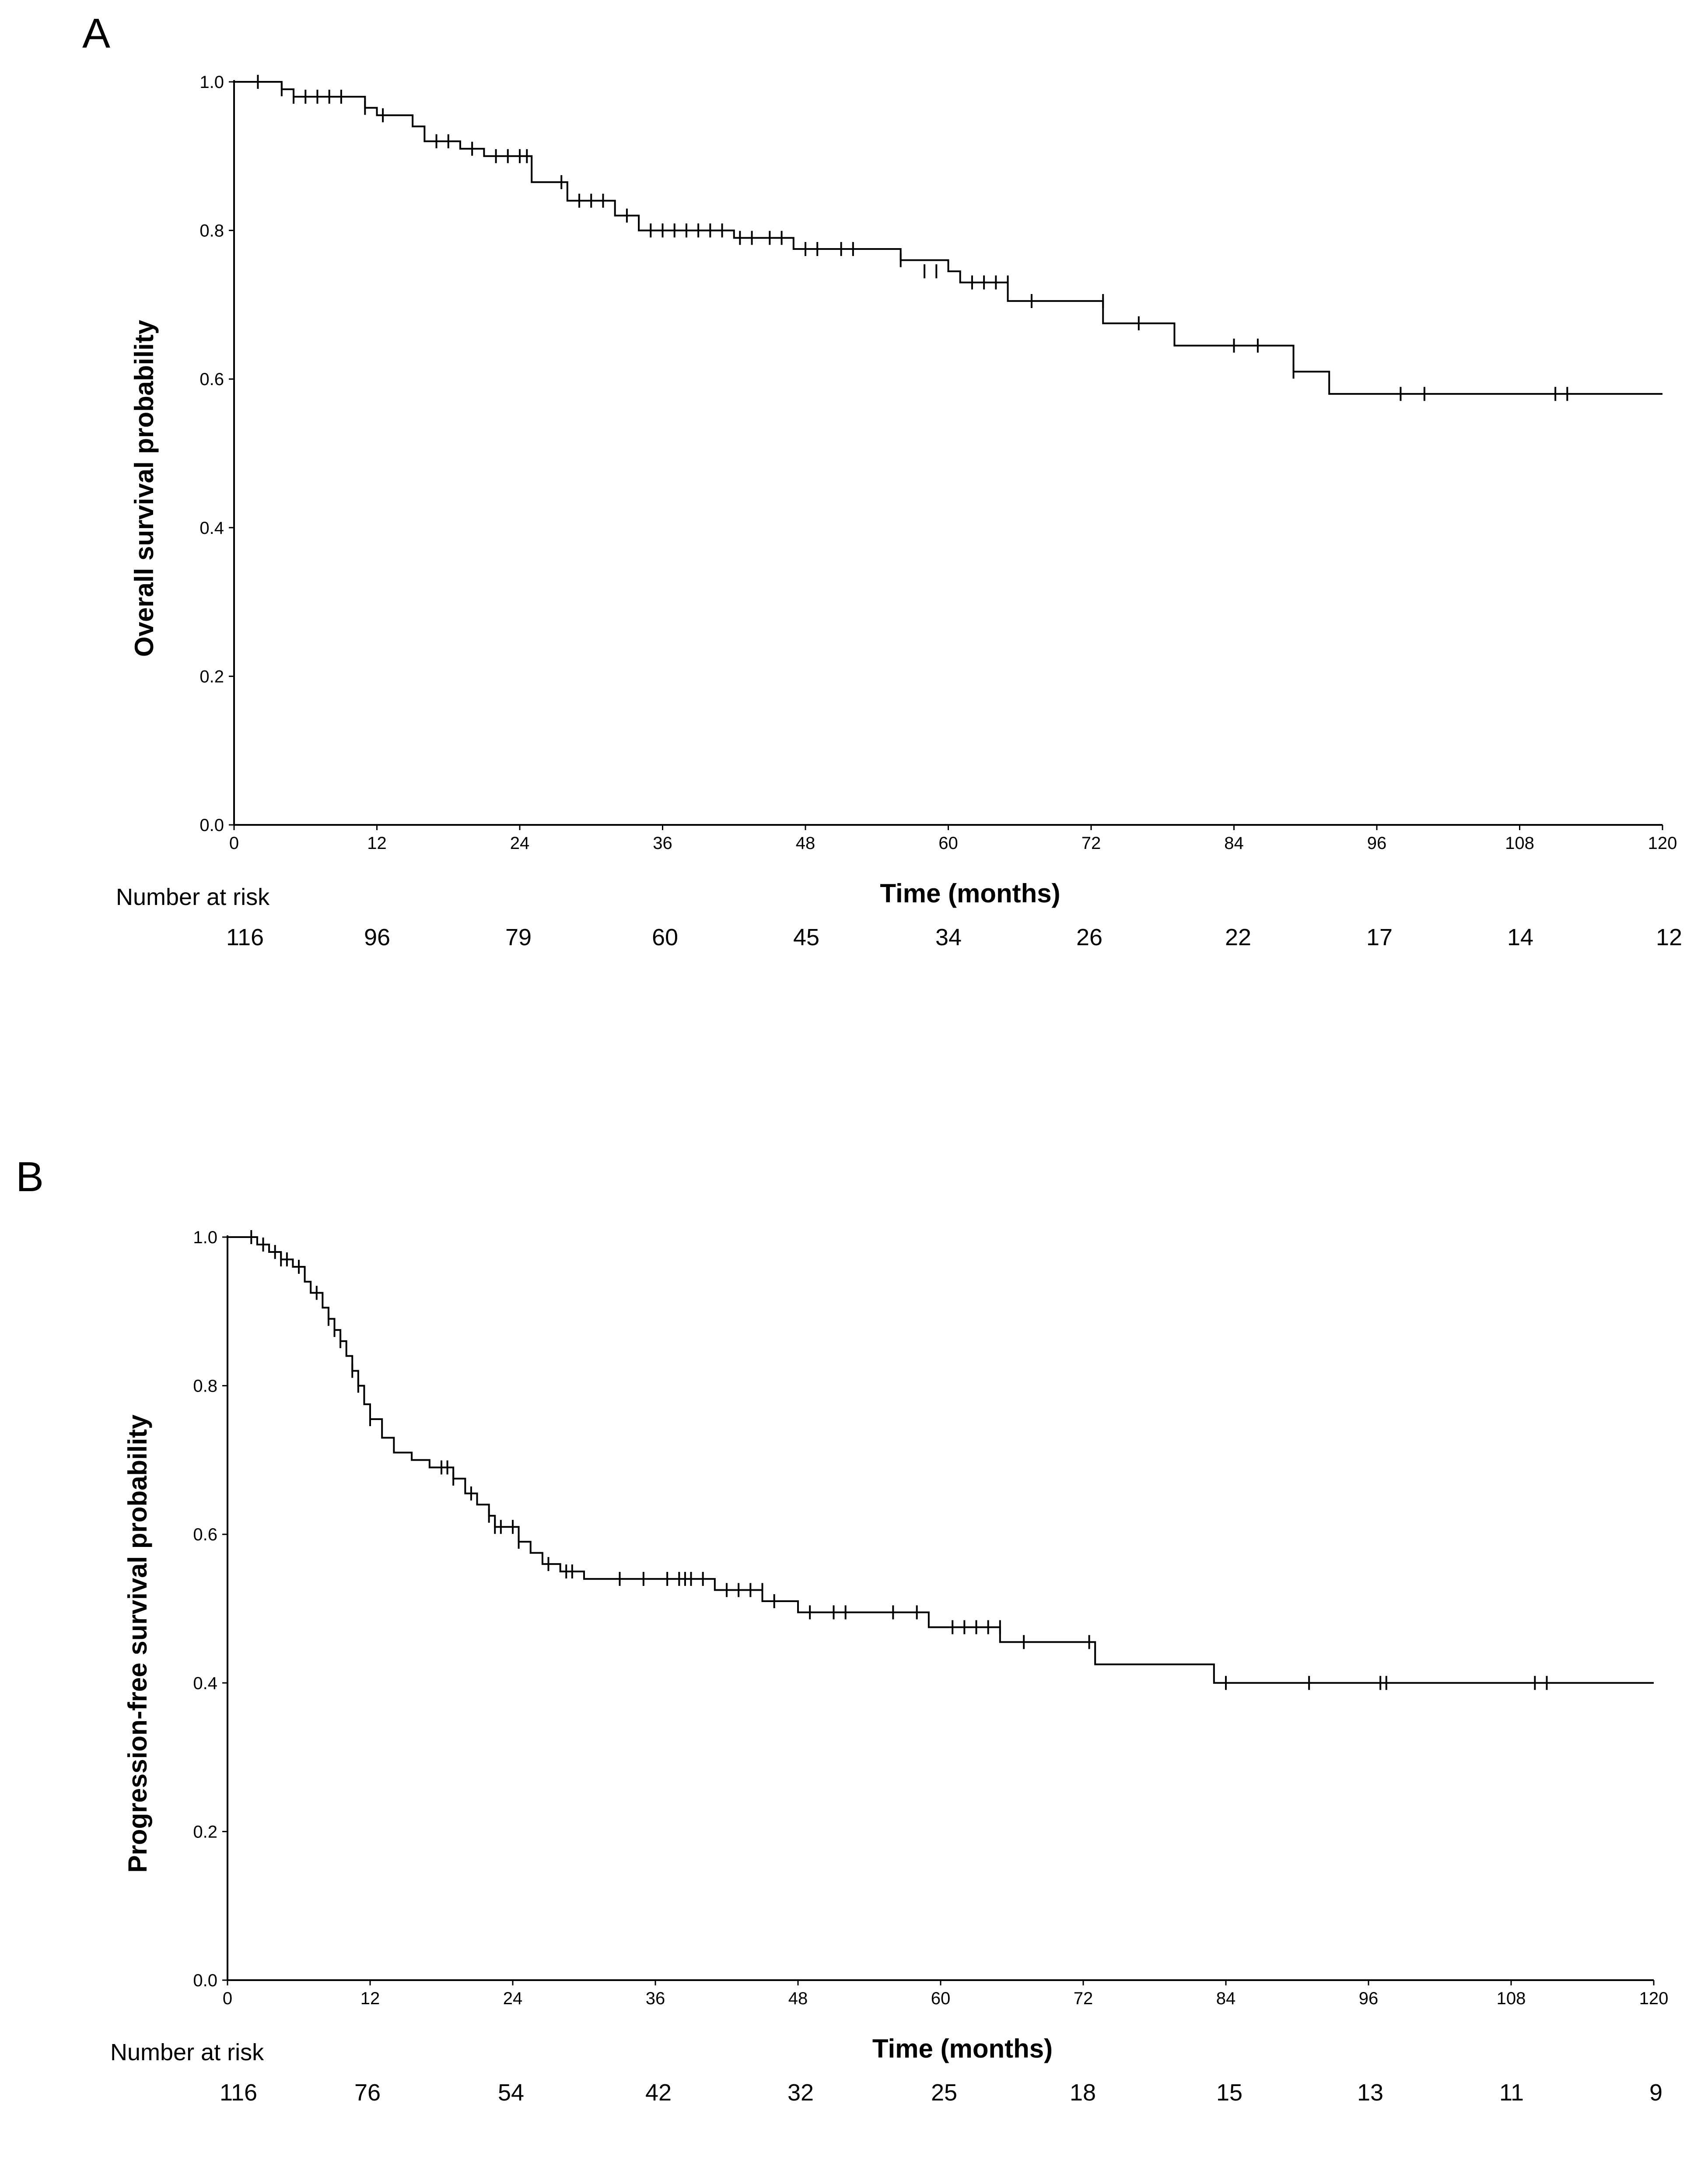 This screenshot has width=1708, height=2167. Describe the element at coordinates (1520, 937) in the screenshot. I see `c0-risk-count: 14` at that location.